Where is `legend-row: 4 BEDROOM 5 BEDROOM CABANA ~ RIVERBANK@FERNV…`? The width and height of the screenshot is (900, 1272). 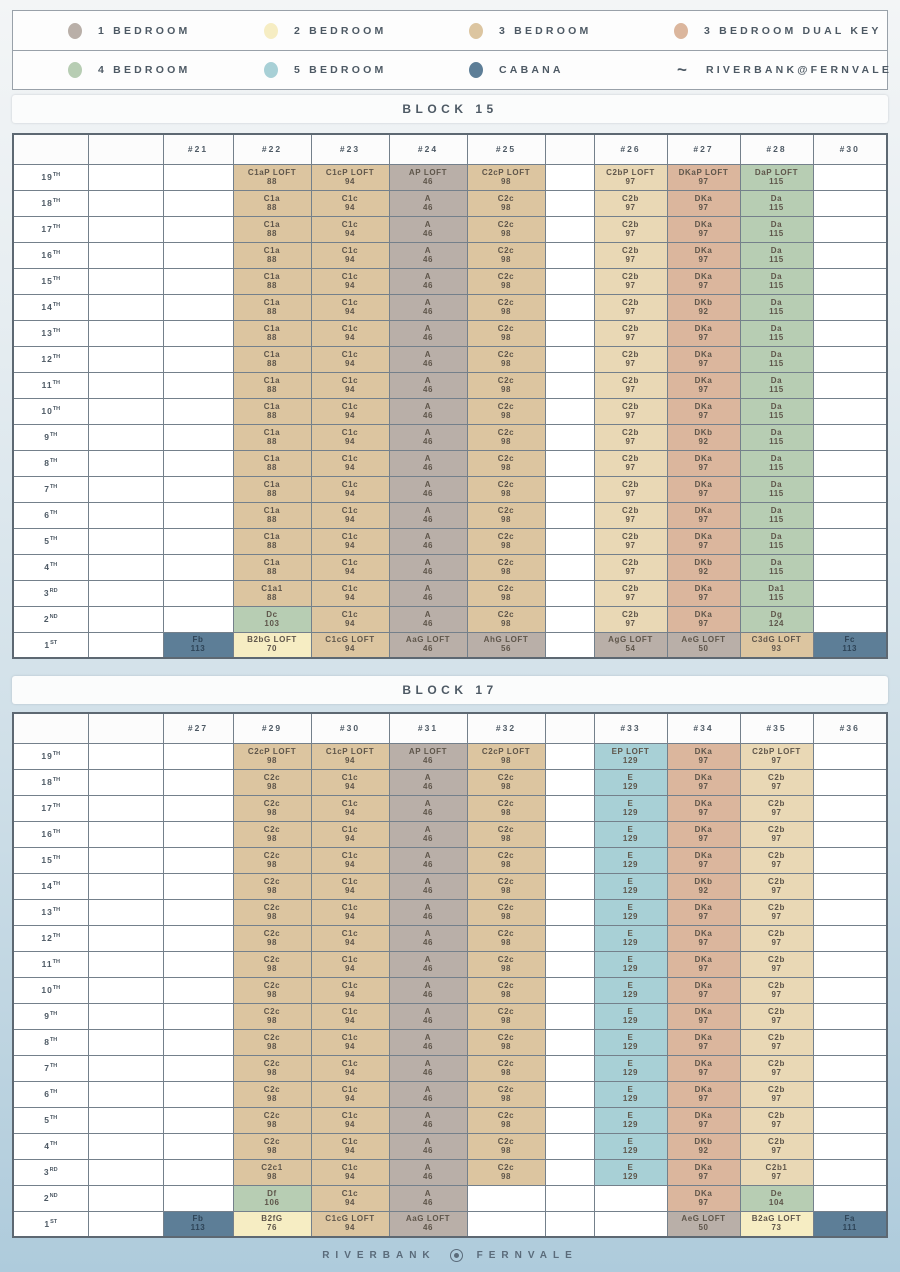
legend-row: 4 BEDROOM 5 BEDROOM CABANA ~ RIVERBANK@FERNV… is located at coordinates (451, 69).